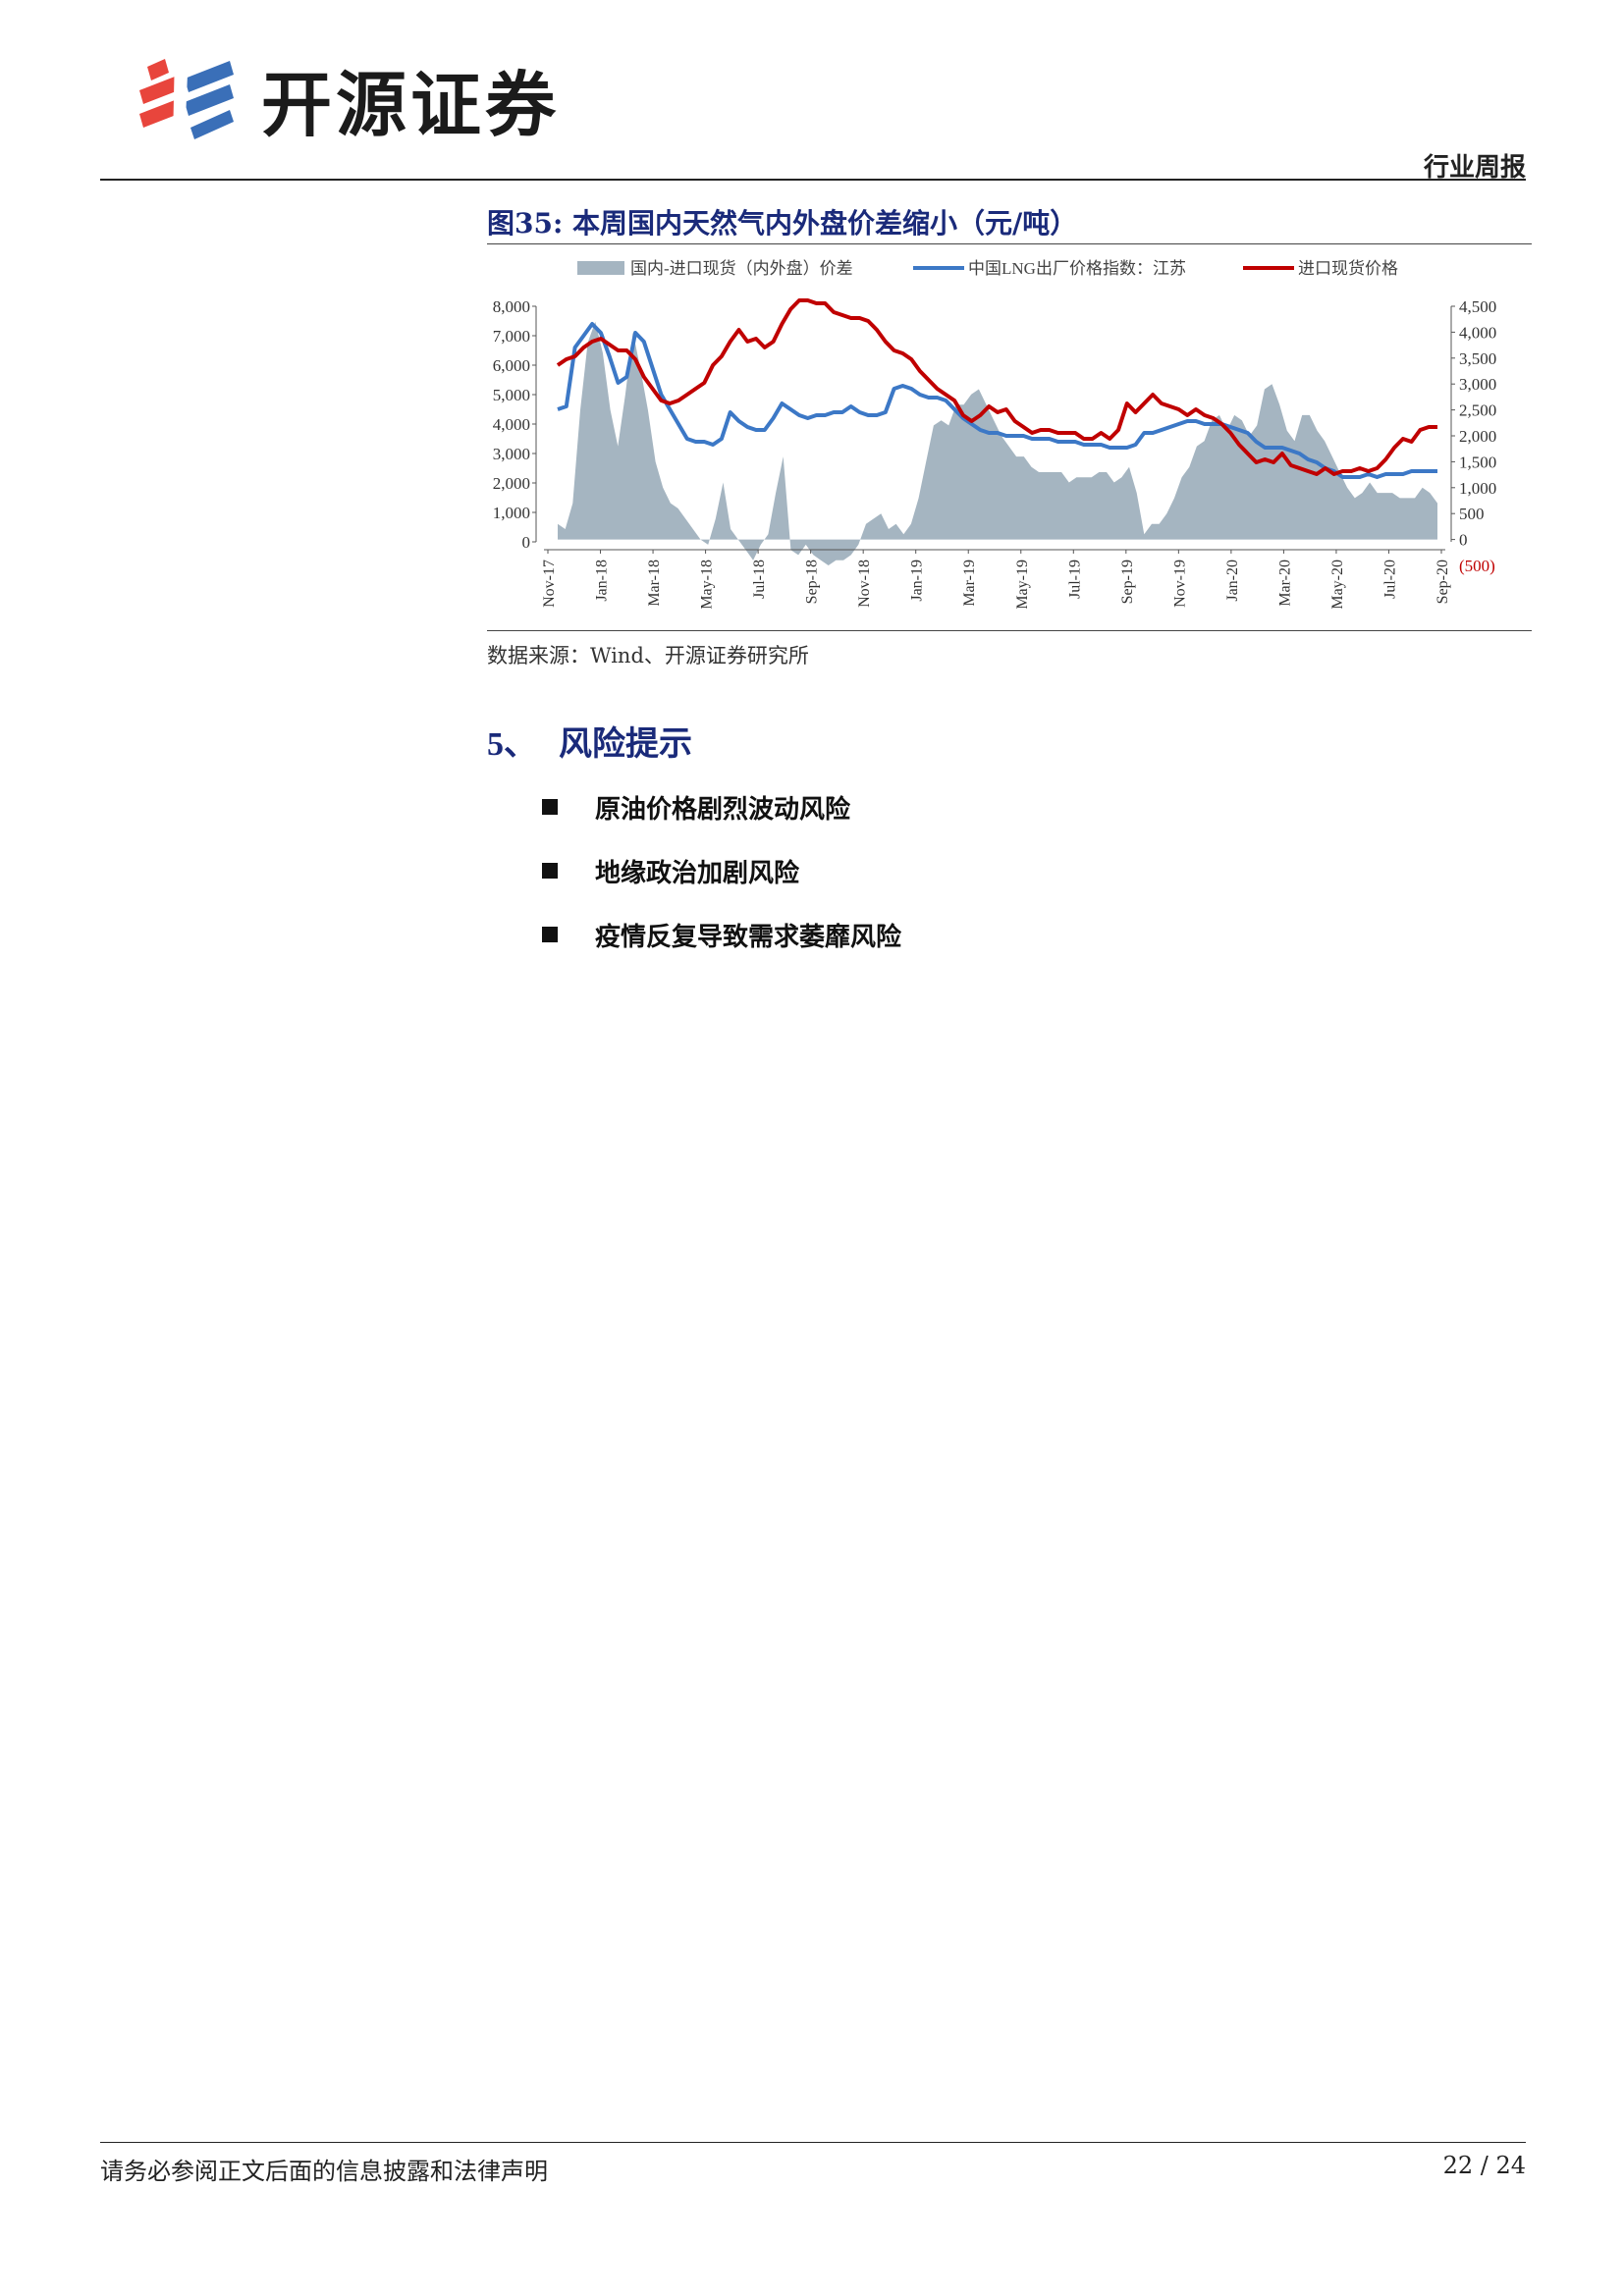  Describe the element at coordinates (511, 395) in the screenshot. I see `left-tick-label: 5,000` at that location.